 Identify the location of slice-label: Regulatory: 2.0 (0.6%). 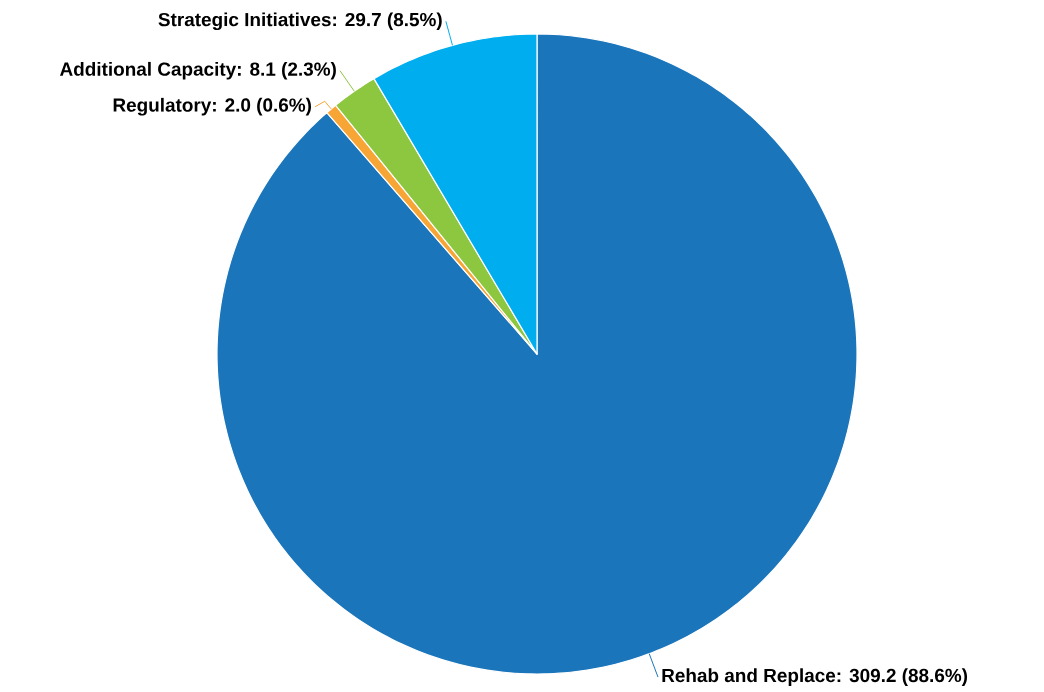
(212, 106).